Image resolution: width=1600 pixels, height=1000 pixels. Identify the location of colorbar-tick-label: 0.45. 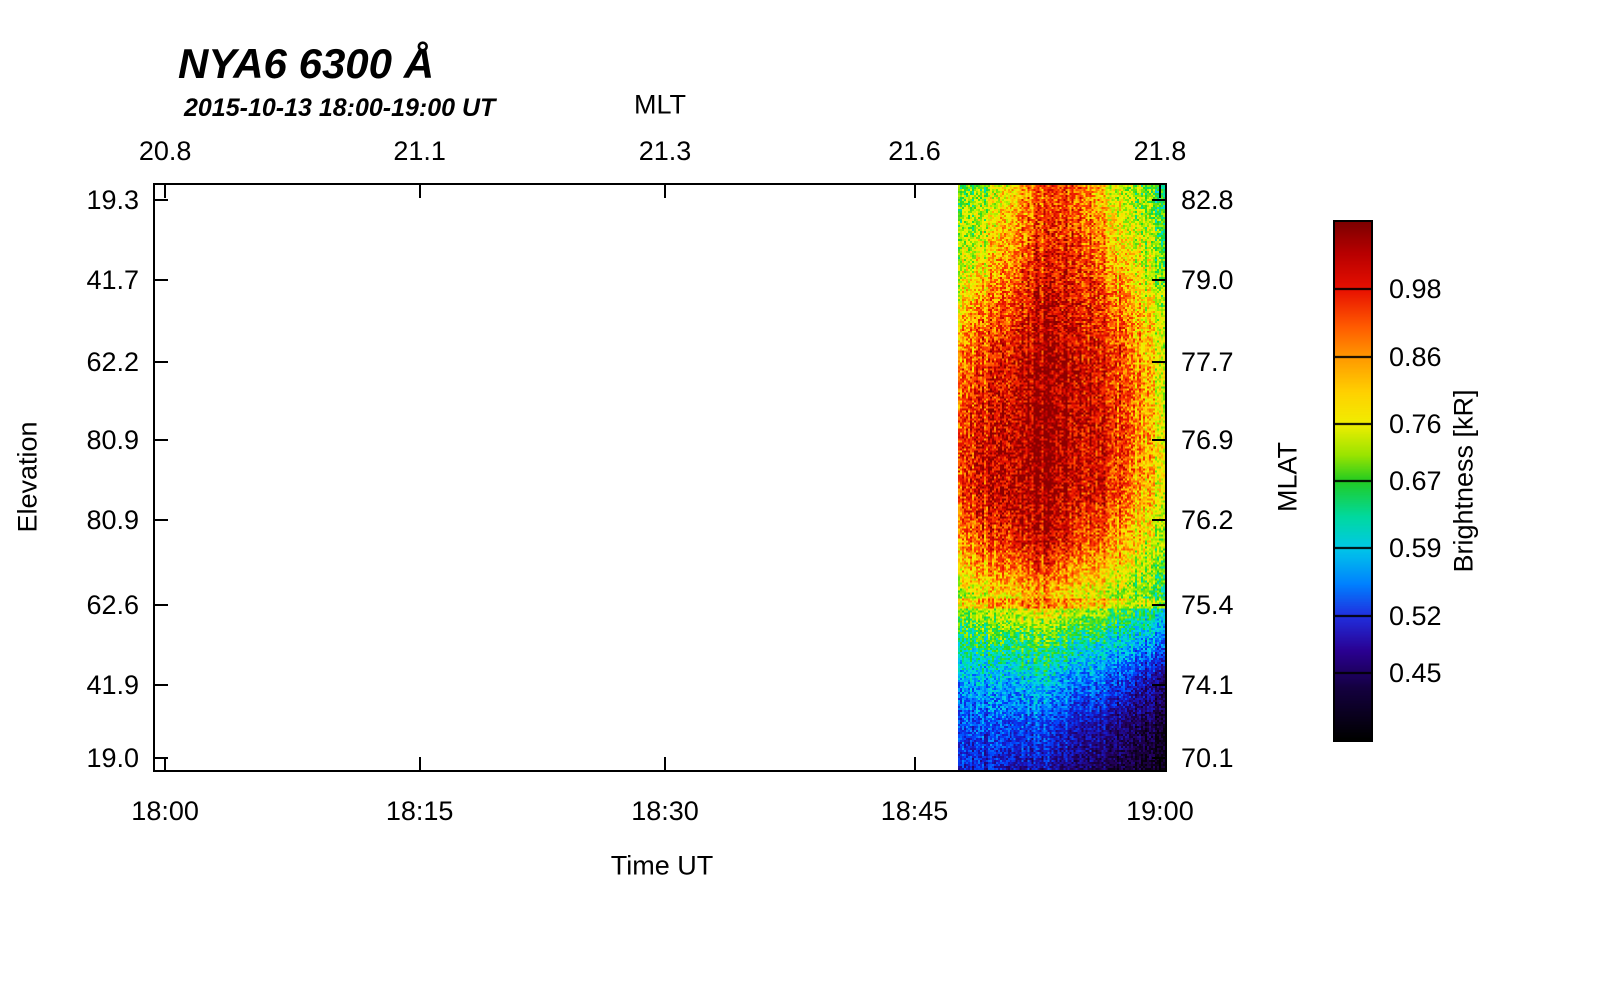
(1415, 672).